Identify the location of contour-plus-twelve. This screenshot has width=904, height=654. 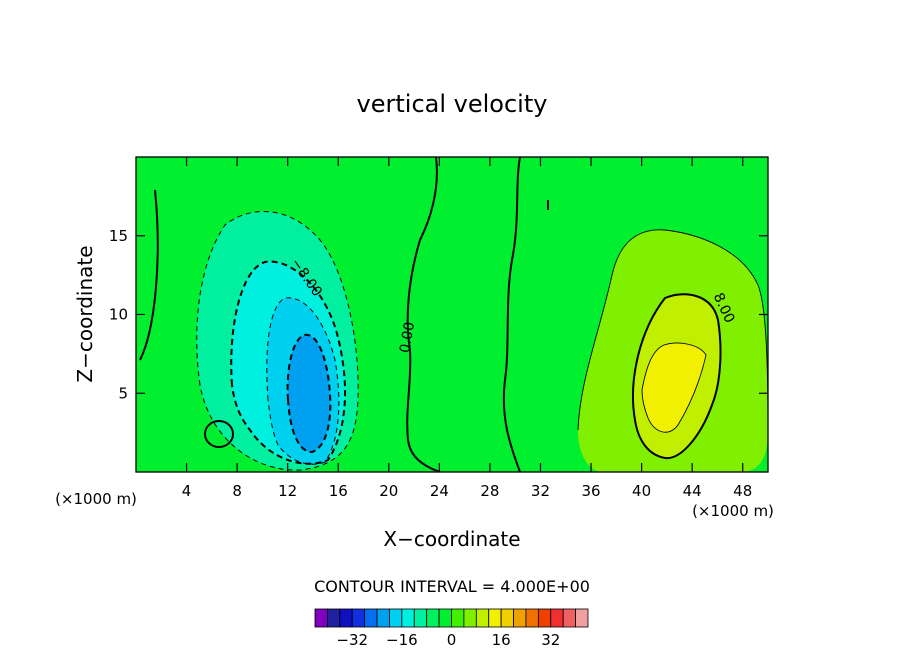
(674, 387).